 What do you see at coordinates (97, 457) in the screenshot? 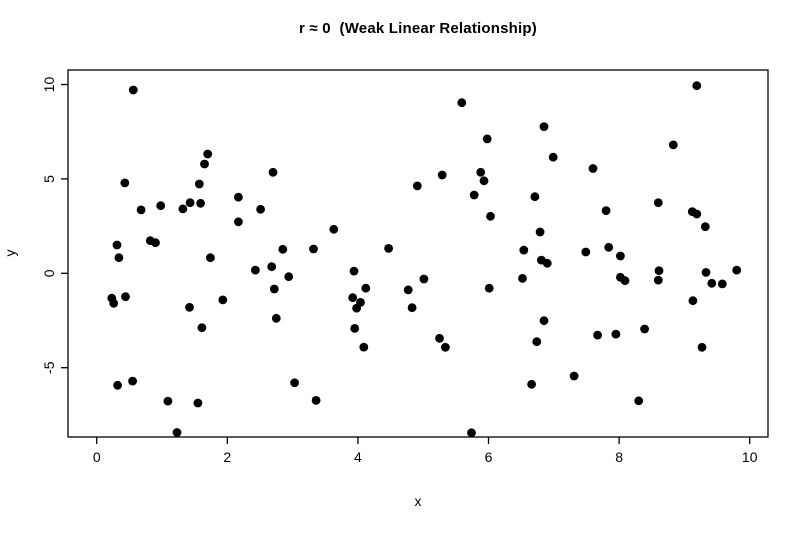
I see `x-tick-label: 0` at bounding box center [97, 457].